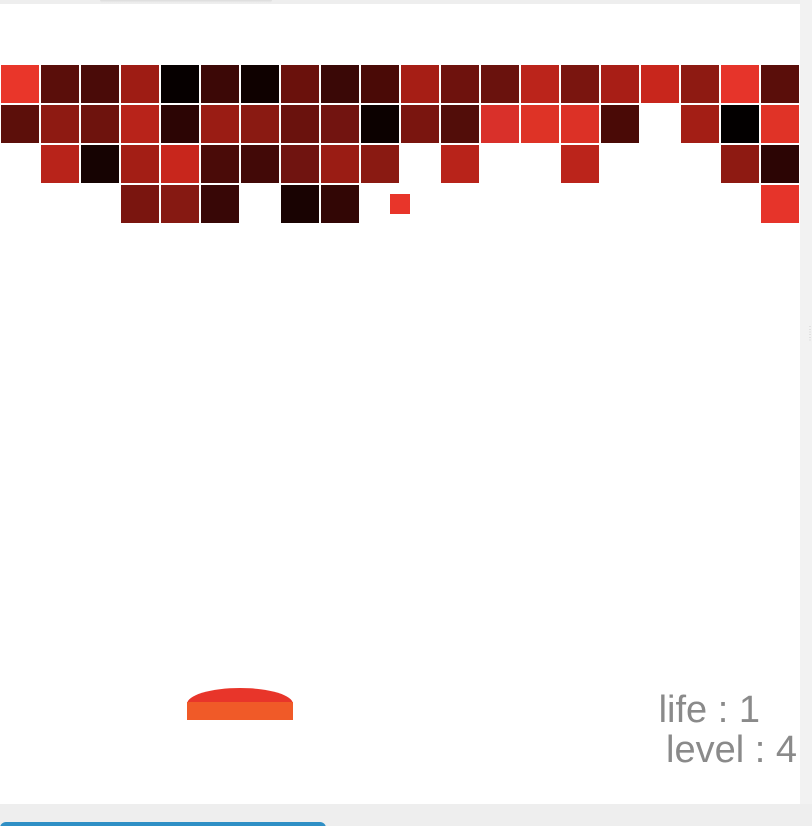 This screenshot has width=812, height=826. Describe the element at coordinates (683, 710) in the screenshot. I see `life-label: life` at that location.